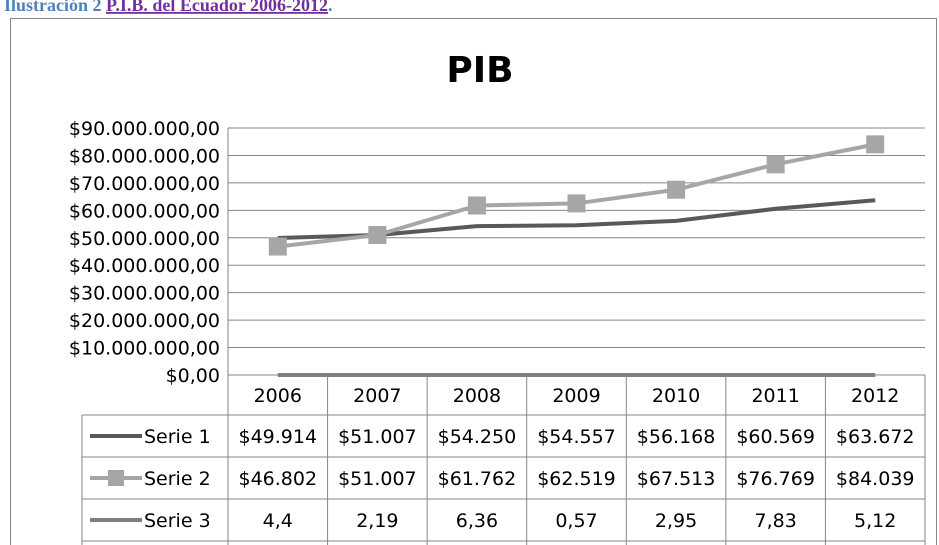  Describe the element at coordinates (278, 521) in the screenshot. I see `table-value: 4,4` at that location.